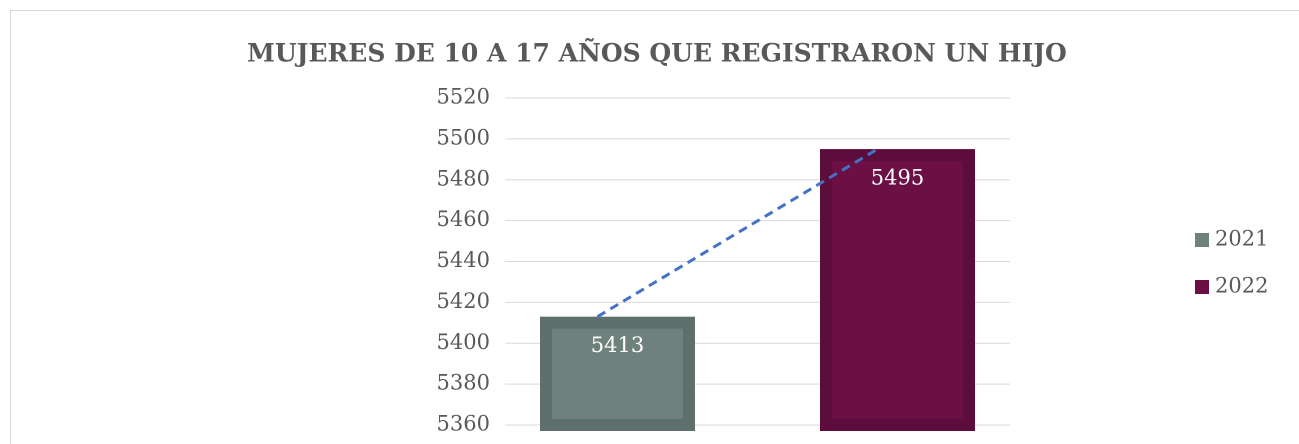  I want to click on y-tick-label: 5520, so click(463, 97).